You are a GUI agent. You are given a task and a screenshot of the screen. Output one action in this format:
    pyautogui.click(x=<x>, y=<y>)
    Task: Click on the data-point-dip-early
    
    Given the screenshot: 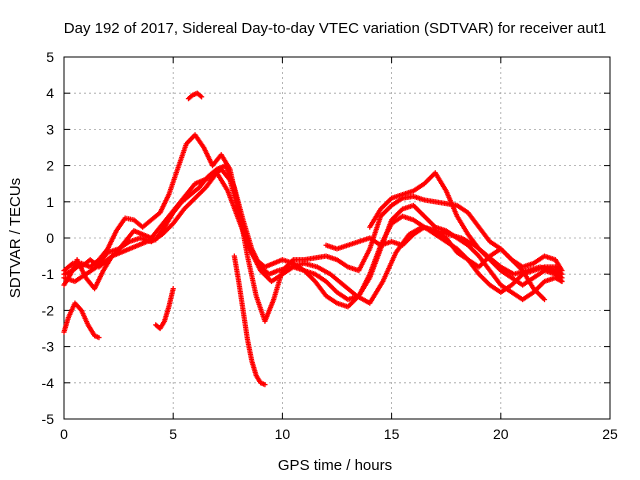 What is the action you would take?
    pyautogui.click(x=99, y=337)
    